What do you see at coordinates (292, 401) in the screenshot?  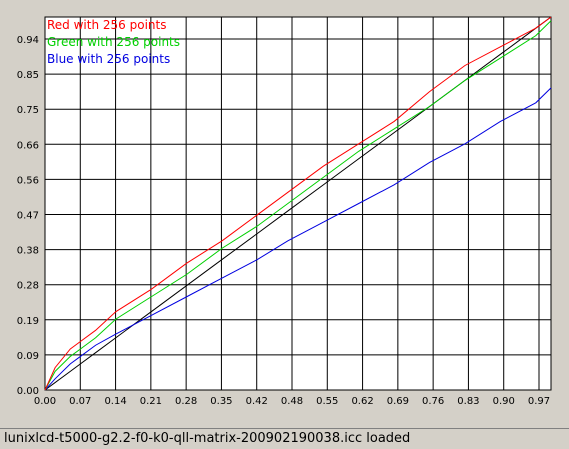 I see `x-tick-label: 0.48` at bounding box center [292, 401].